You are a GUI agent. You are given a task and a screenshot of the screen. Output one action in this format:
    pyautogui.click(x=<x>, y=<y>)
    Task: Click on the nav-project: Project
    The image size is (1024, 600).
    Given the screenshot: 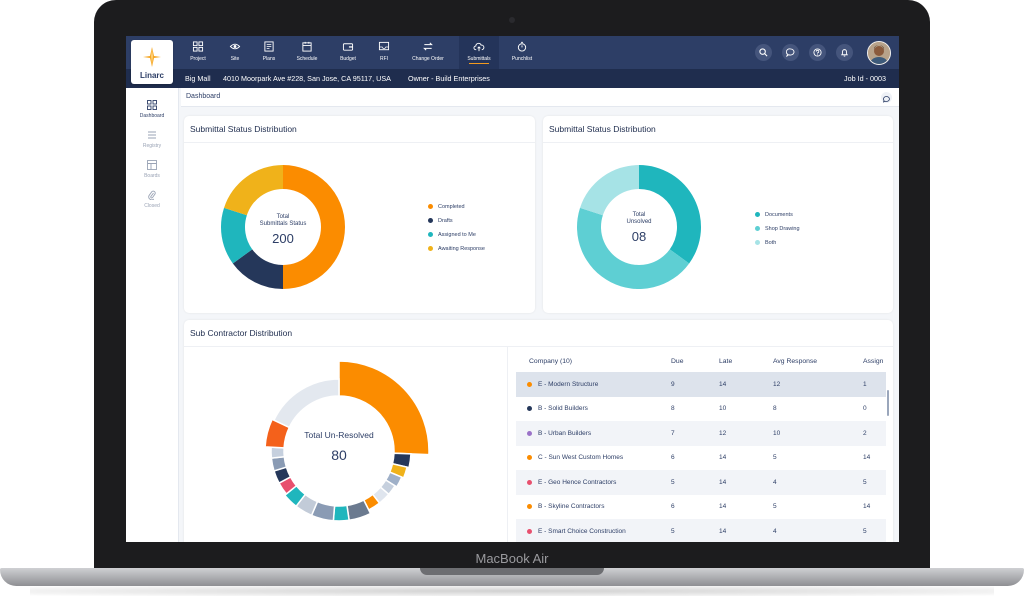 What is the action you would take?
    pyautogui.click(x=198, y=54)
    